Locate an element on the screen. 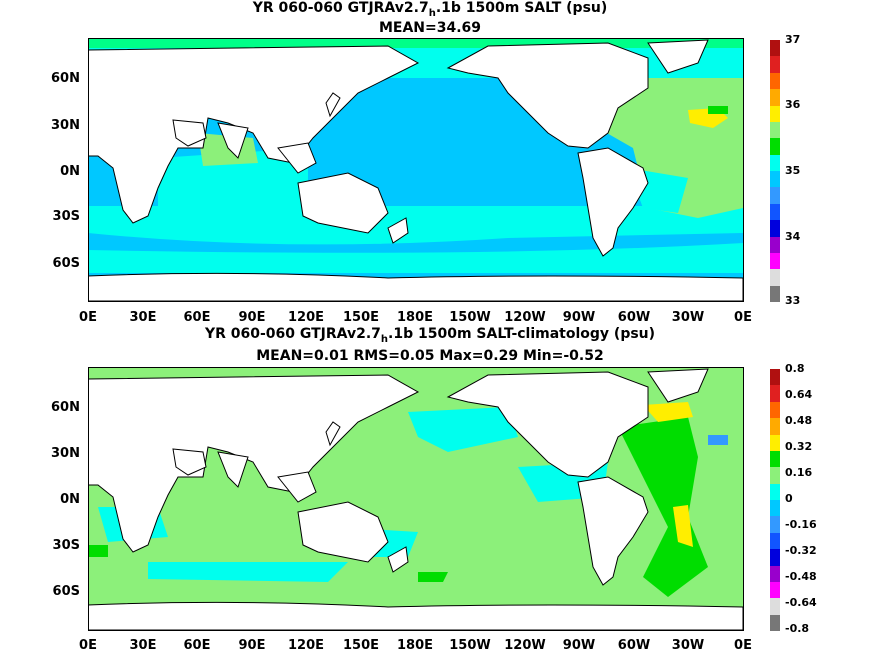  panel2-colorbar-label: 0.48 is located at coordinates (799, 420).